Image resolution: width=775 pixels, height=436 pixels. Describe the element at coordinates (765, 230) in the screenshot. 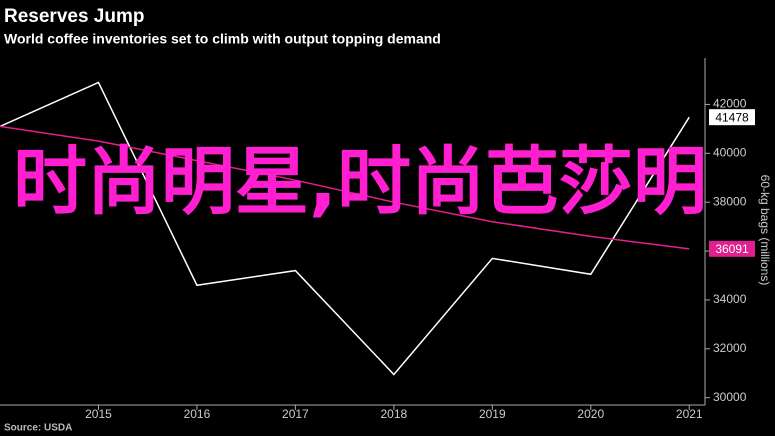

I see `y-axis-label: 60-kg bags (millions)` at that location.